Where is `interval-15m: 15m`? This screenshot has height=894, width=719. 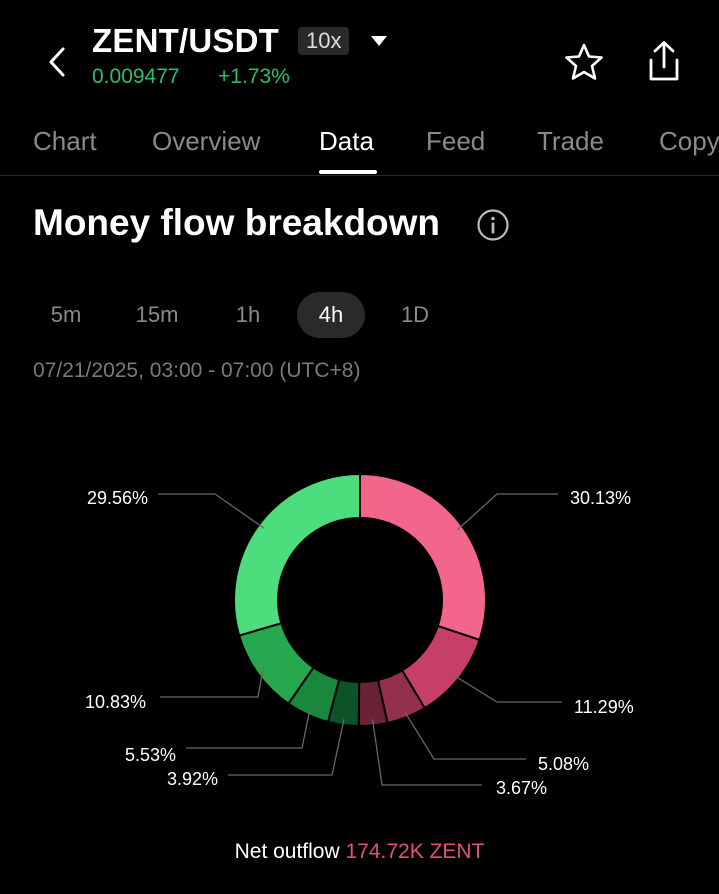 interval-15m: 15m is located at coordinates (157, 314).